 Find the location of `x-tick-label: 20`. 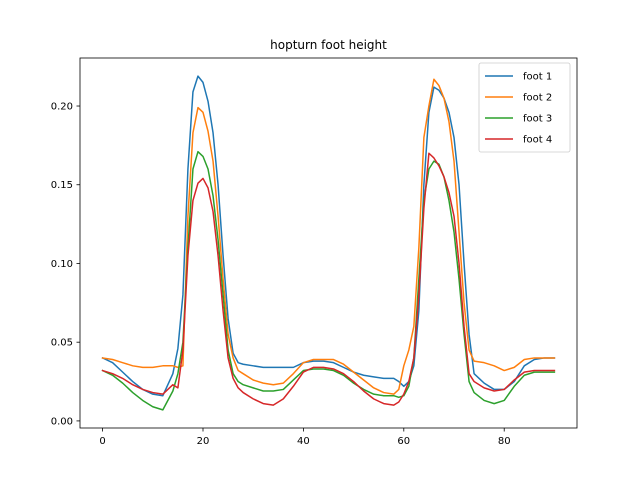

x-tick-label: 20 is located at coordinates (203, 441).